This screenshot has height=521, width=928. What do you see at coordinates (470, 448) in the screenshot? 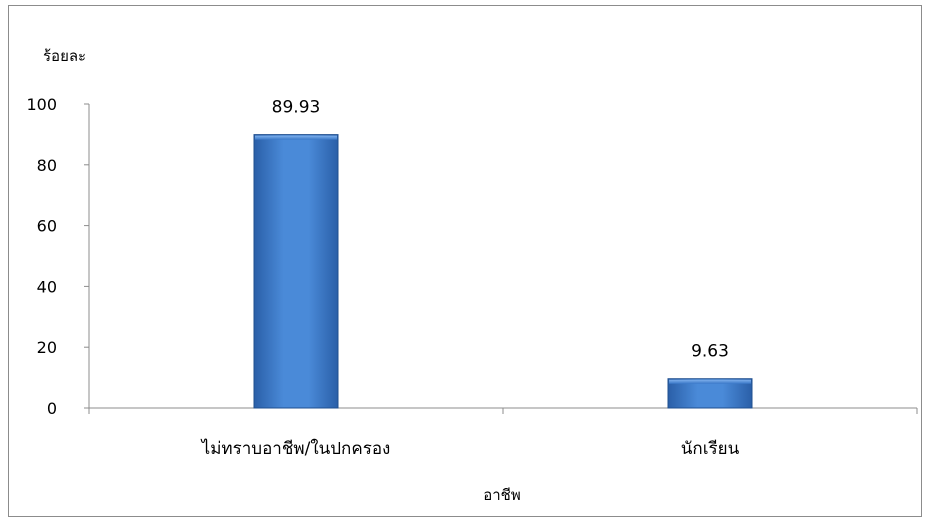
I see `category-labels: ไม่ทราบอาชีพ/ในปกครอง นักเรียน` at bounding box center [470, 448].